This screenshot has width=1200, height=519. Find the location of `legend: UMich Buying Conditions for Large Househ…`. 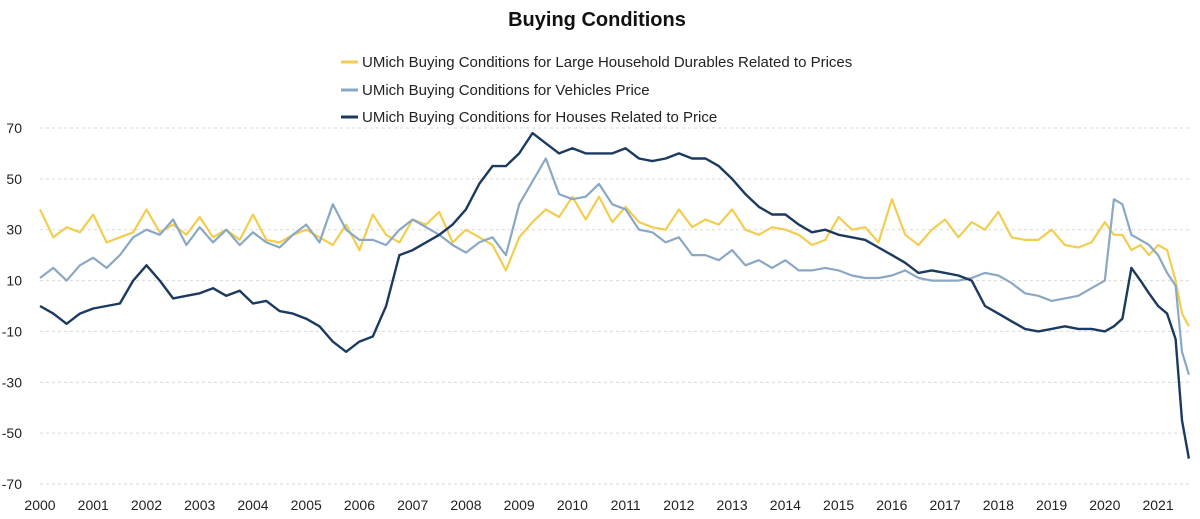

legend: UMich Buying Conditions for Large Househ… is located at coordinates (596, 90).